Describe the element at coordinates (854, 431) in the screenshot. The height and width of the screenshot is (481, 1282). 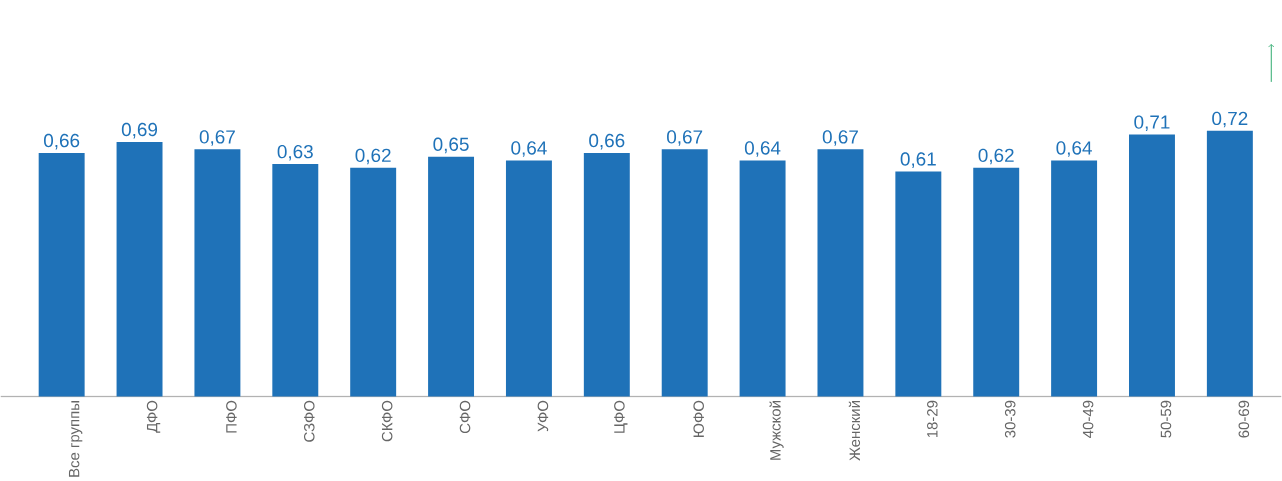
I see `x-tick-label: Женский` at that location.